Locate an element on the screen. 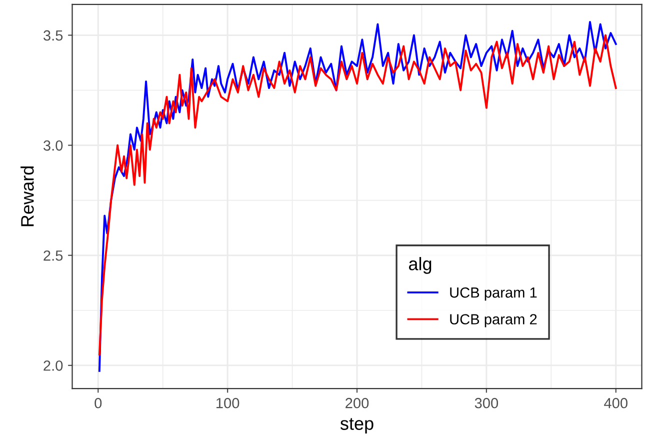 This screenshot has width=645, height=439. y-tick-label: 3.0 is located at coordinates (53, 145).